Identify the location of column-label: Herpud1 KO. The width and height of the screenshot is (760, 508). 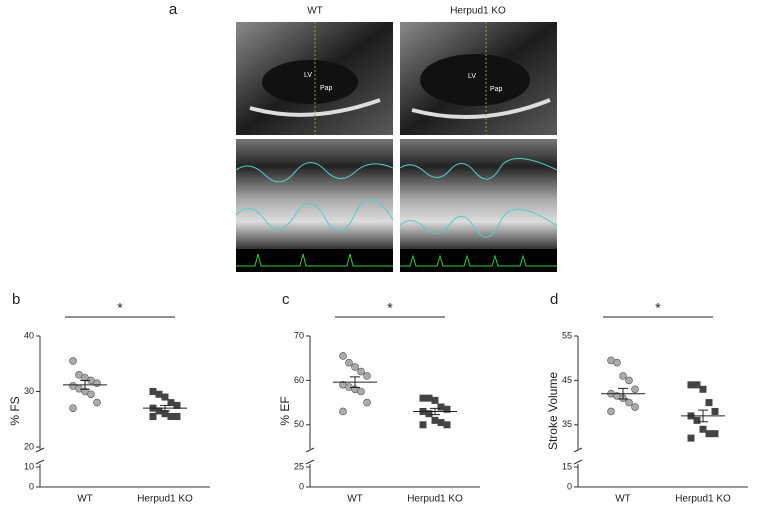
(478, 11).